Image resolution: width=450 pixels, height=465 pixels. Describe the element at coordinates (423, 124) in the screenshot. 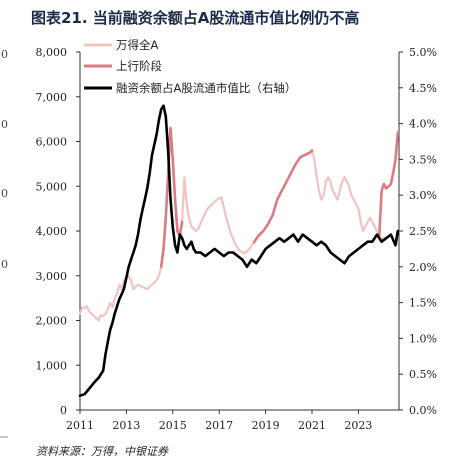

I see `right-tick-label: 4.0%` at that location.